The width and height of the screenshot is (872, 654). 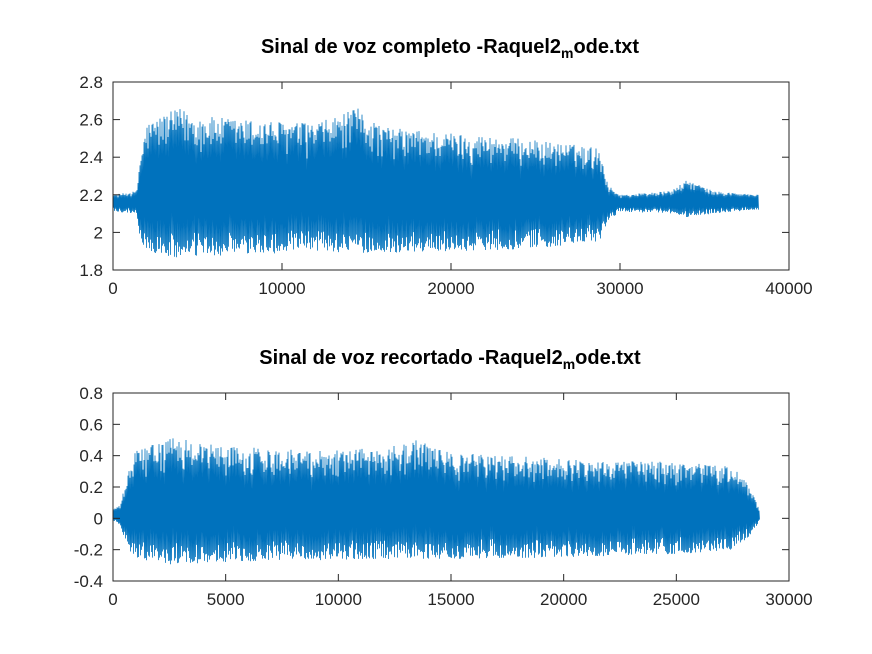 What do you see at coordinates (450, 48) in the screenshot?
I see `plot-title: Sinal de voz completo -Raquel2mode.txt` at bounding box center [450, 48].